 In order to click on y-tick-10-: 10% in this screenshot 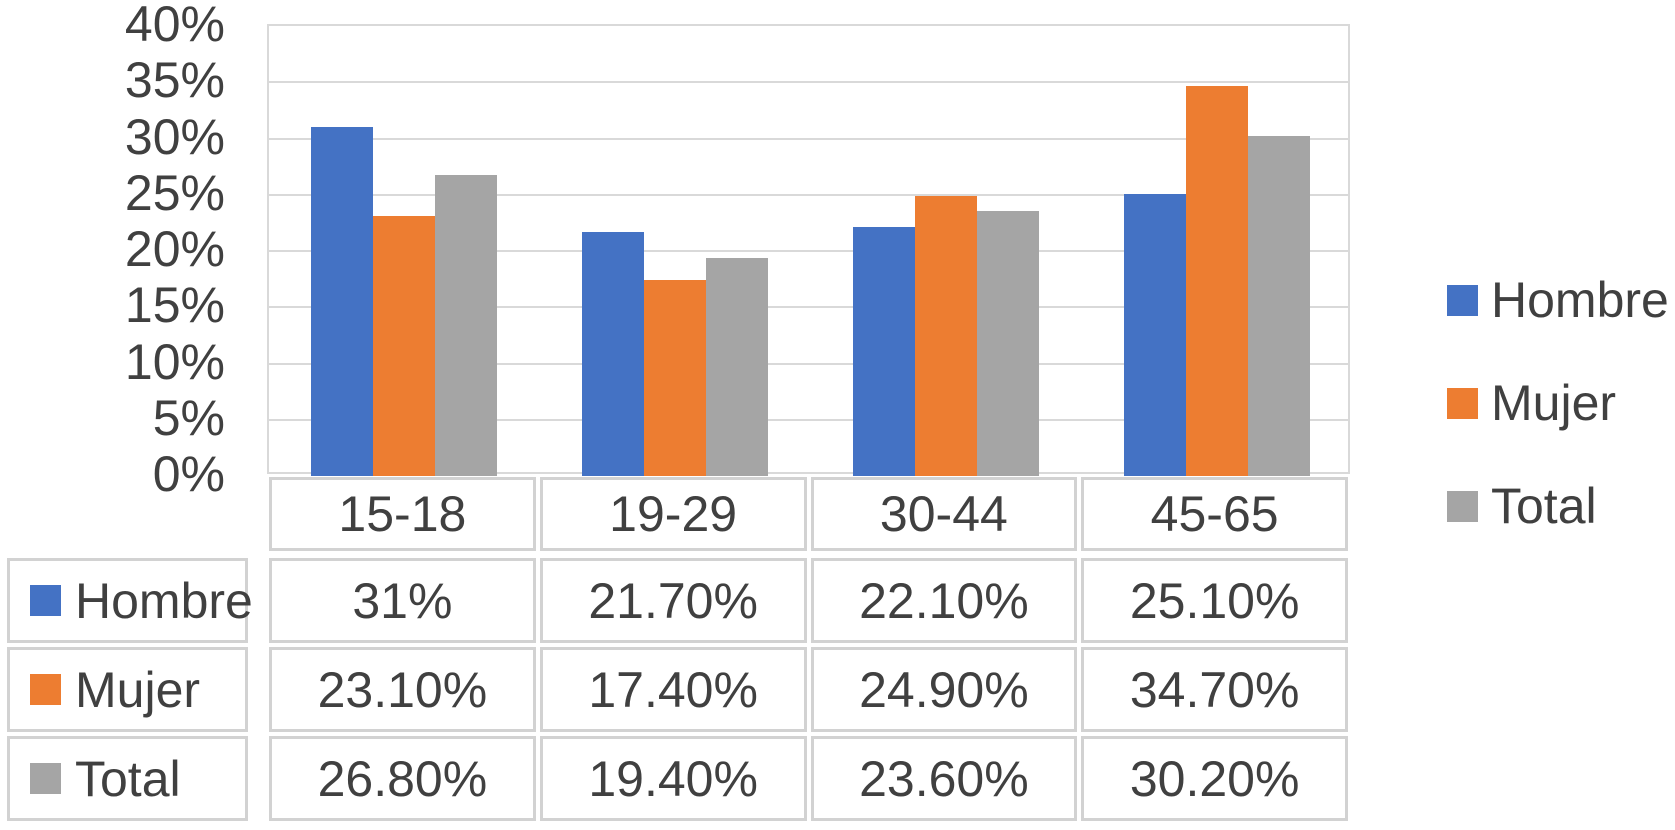, I will do `click(174, 361)`.